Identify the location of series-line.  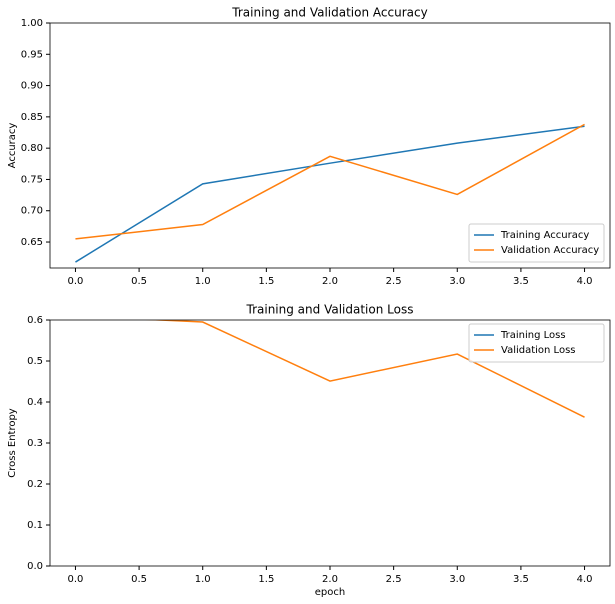
(364, 369).